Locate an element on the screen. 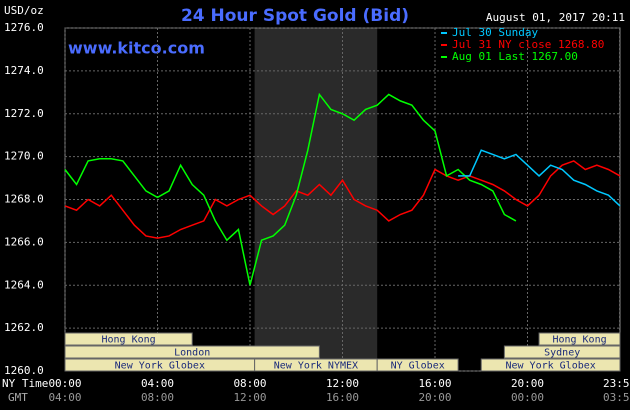 This screenshot has width=630, height=410. timestamp: August 01, 2017 20:11 is located at coordinates (555, 17).